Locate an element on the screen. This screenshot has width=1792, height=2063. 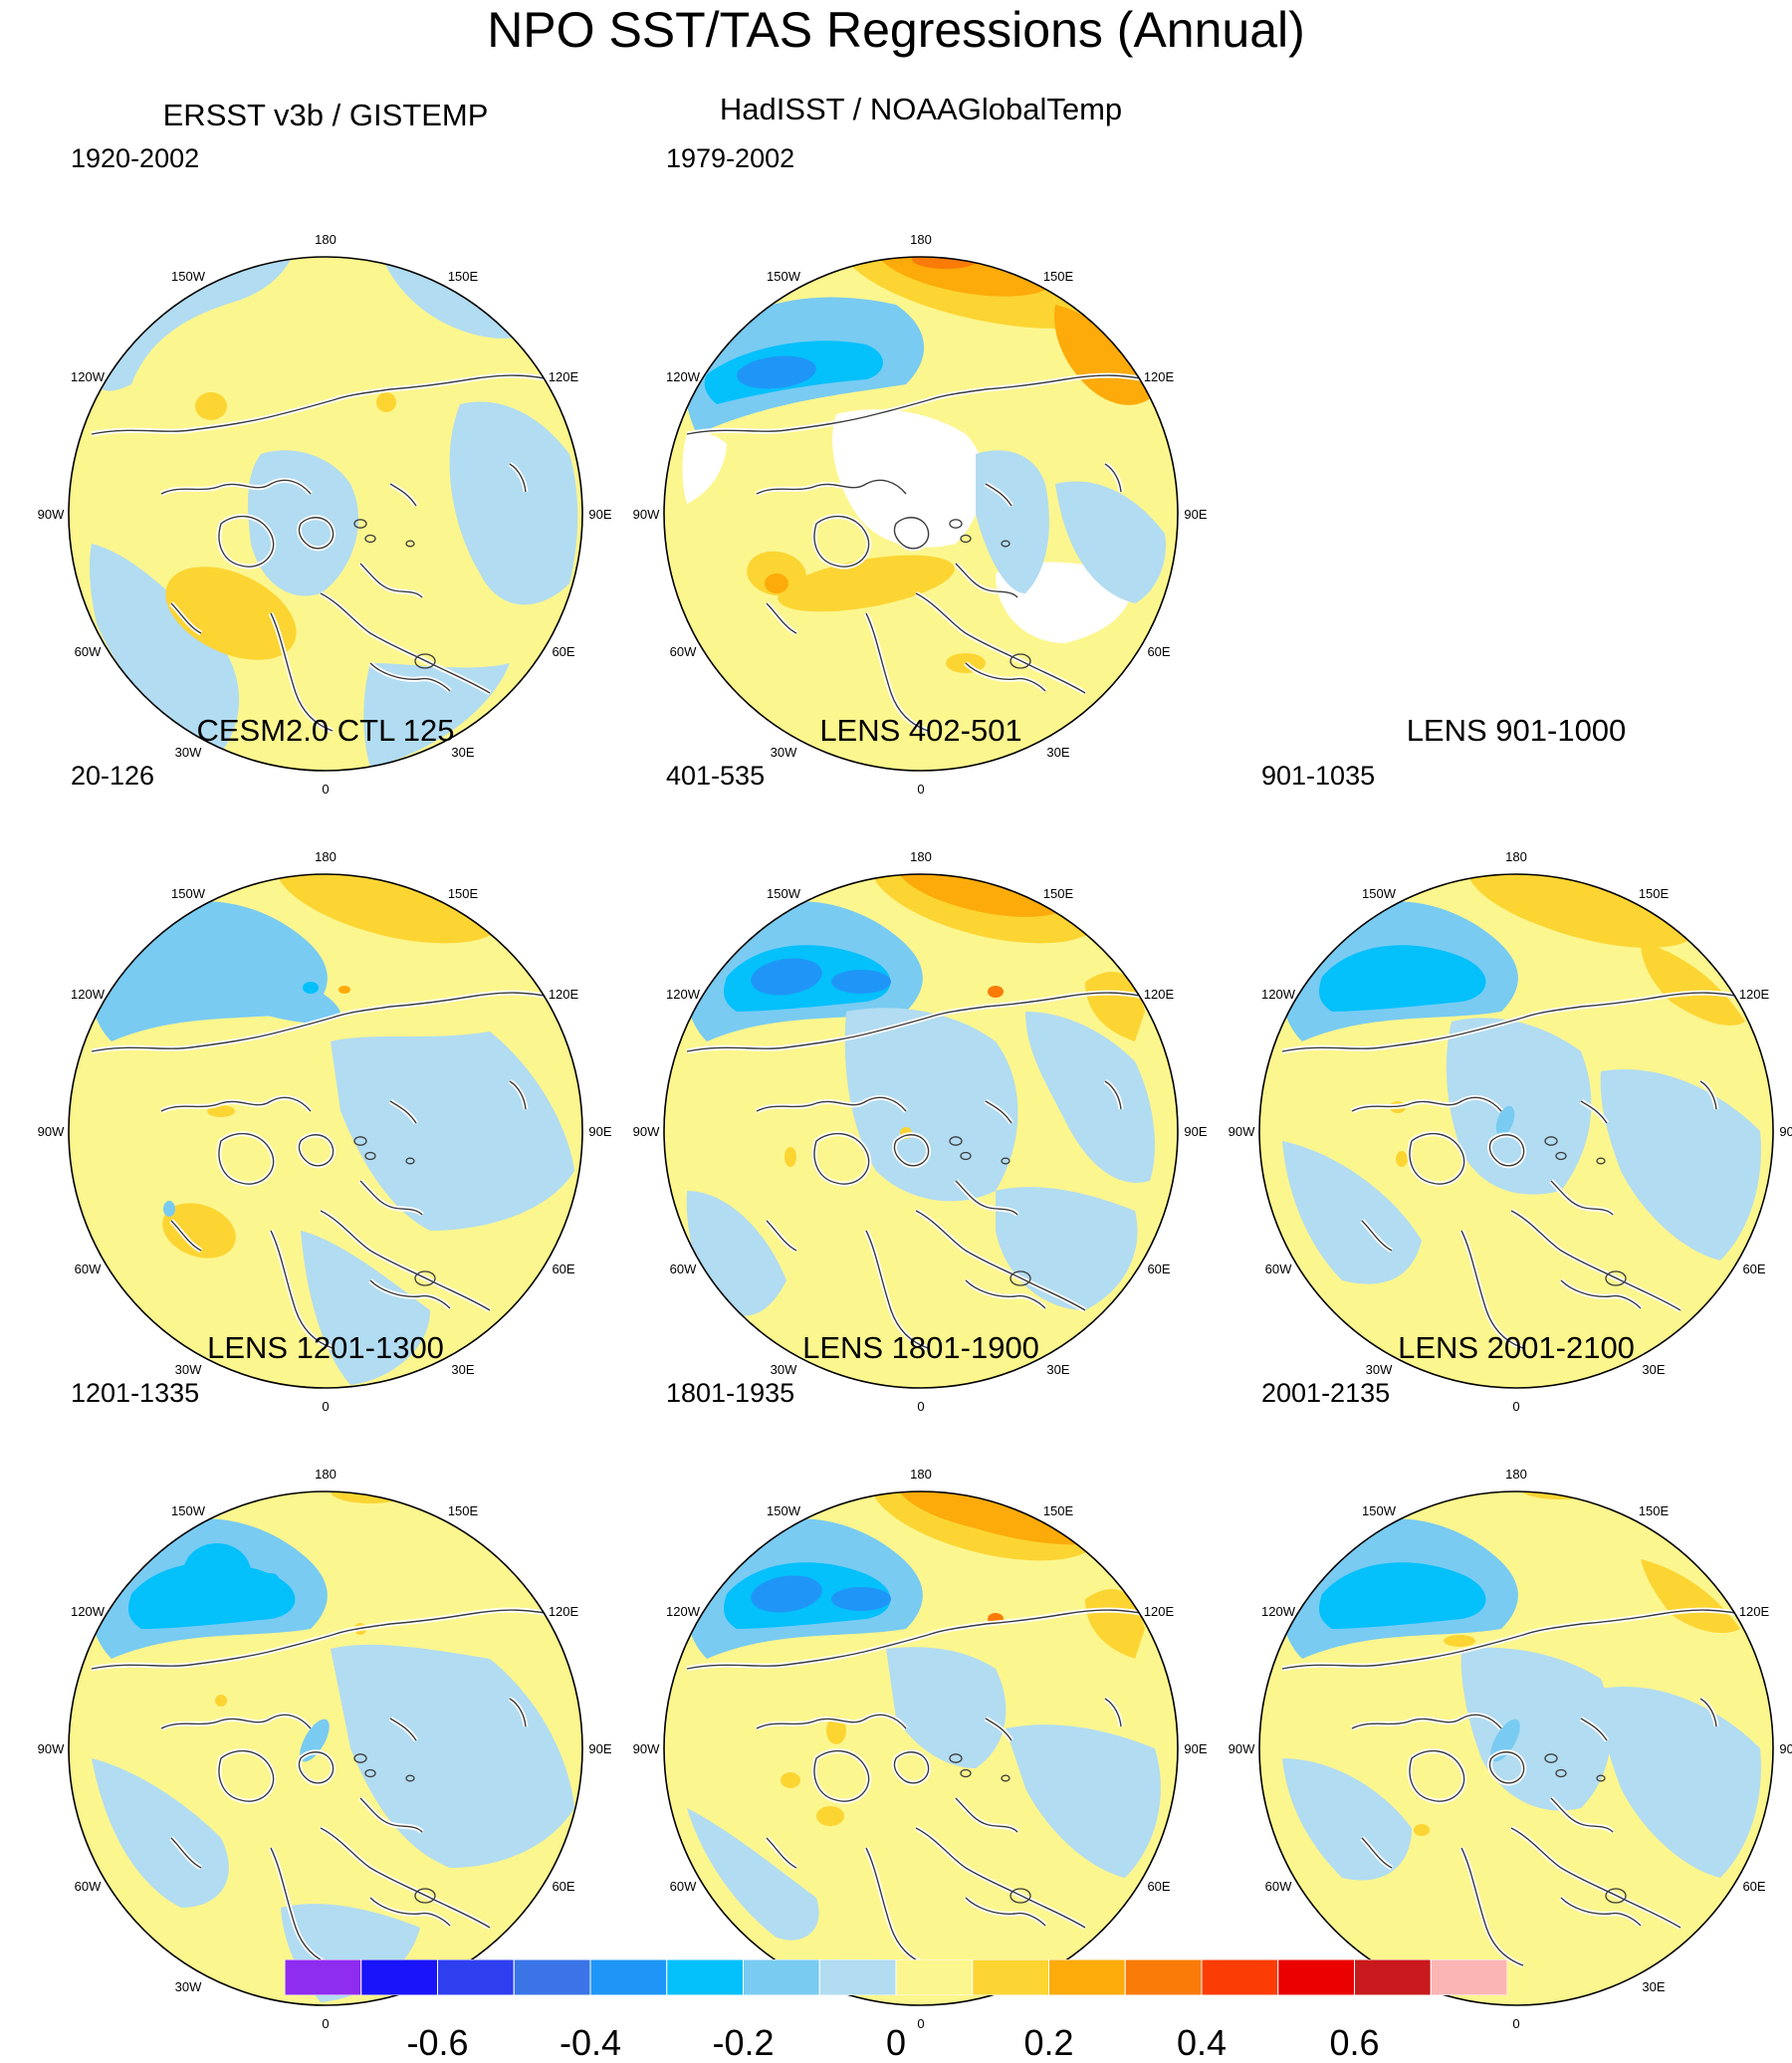
longitude-label: 150W is located at coordinates (1380, 1510).